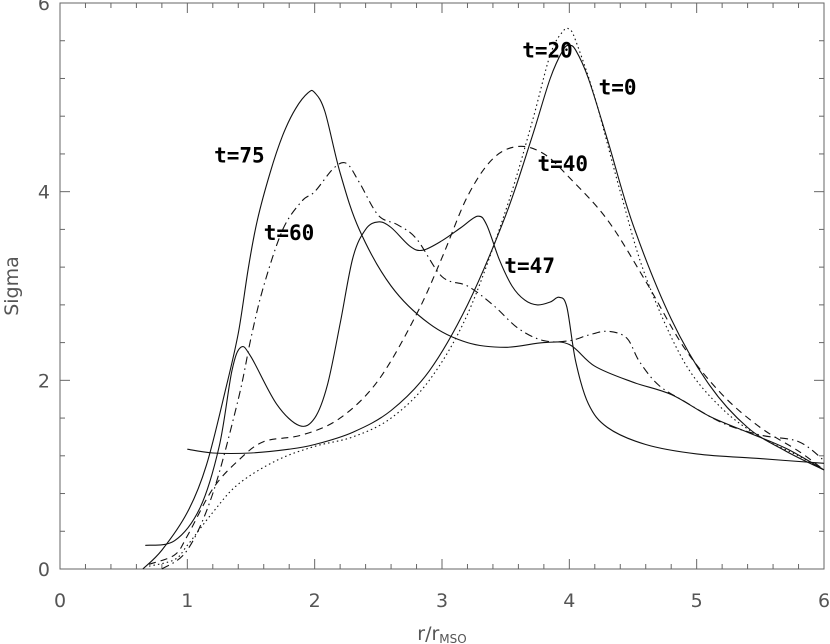 Image resolution: width=830 pixels, height=644 pixels. What do you see at coordinates (697, 601) in the screenshot?
I see `x-tick-label: 5` at bounding box center [697, 601].